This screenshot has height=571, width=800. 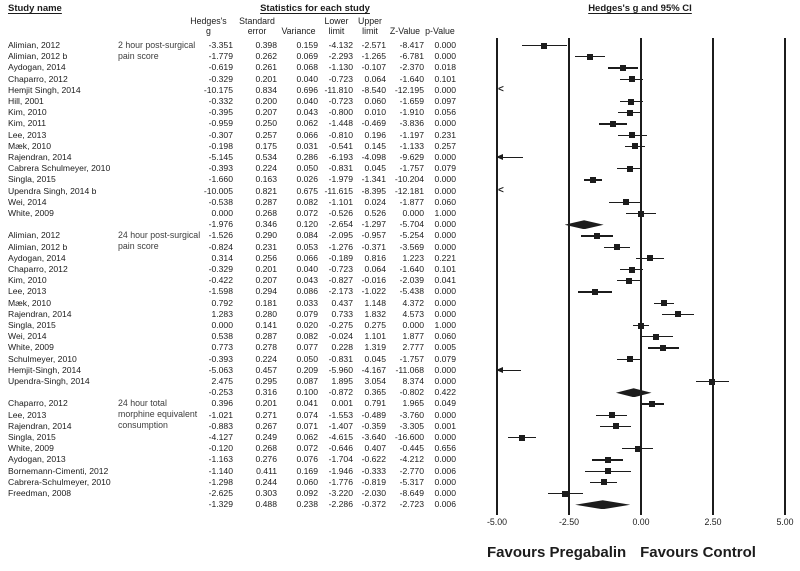 I want to click on study-name: Singla, 2015, so click(x=32, y=325).